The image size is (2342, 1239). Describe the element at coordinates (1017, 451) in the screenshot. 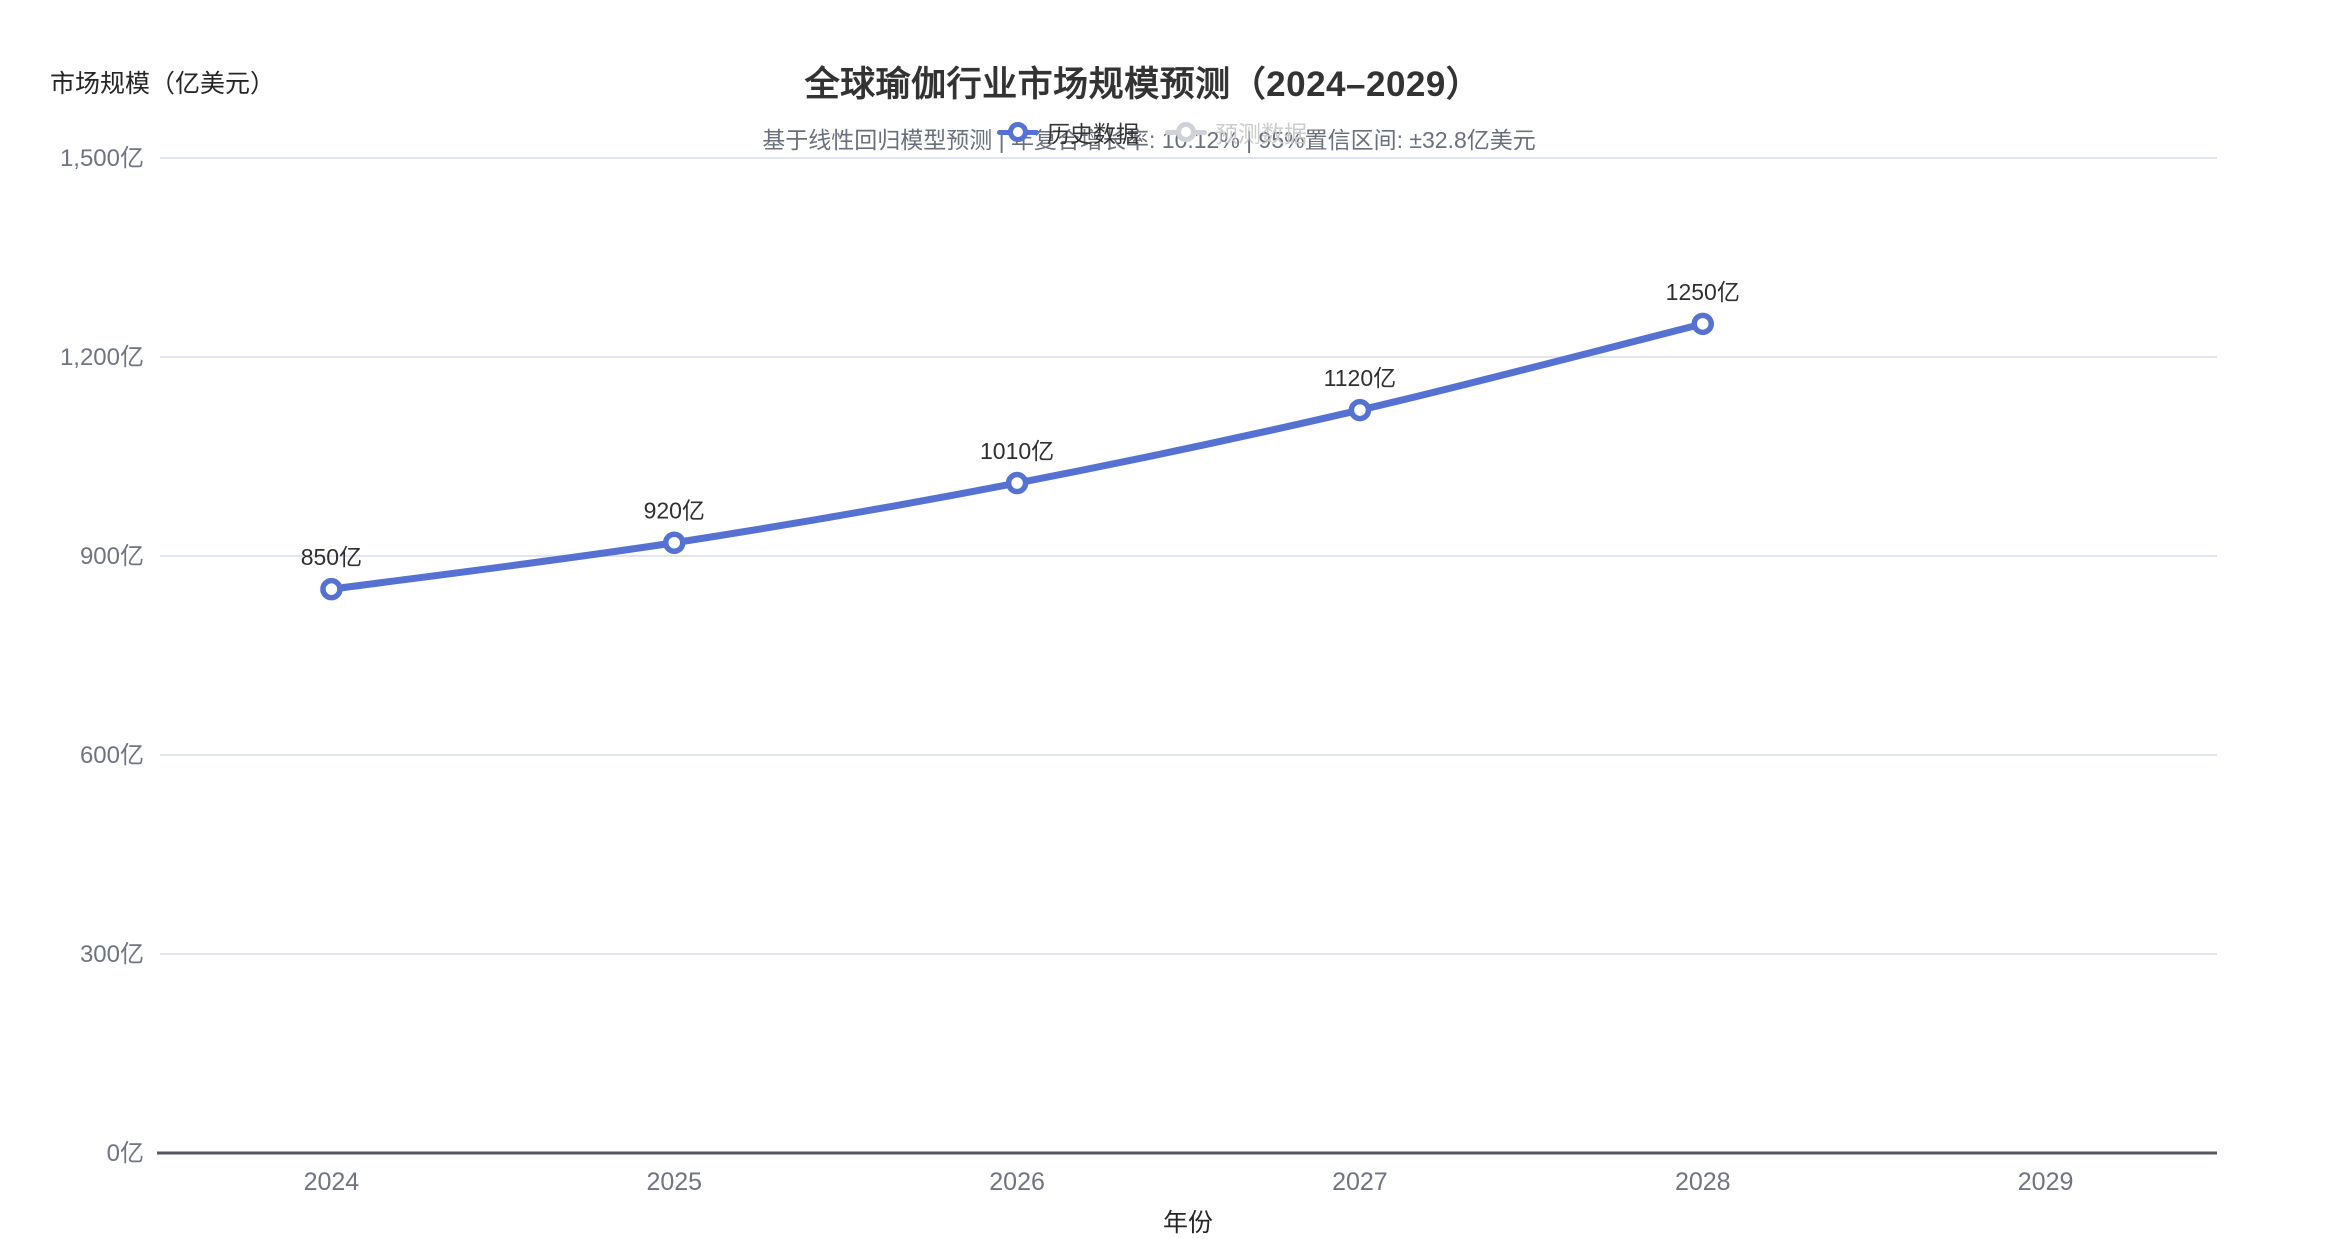

I see `data-label-2026: 1010亿` at that location.